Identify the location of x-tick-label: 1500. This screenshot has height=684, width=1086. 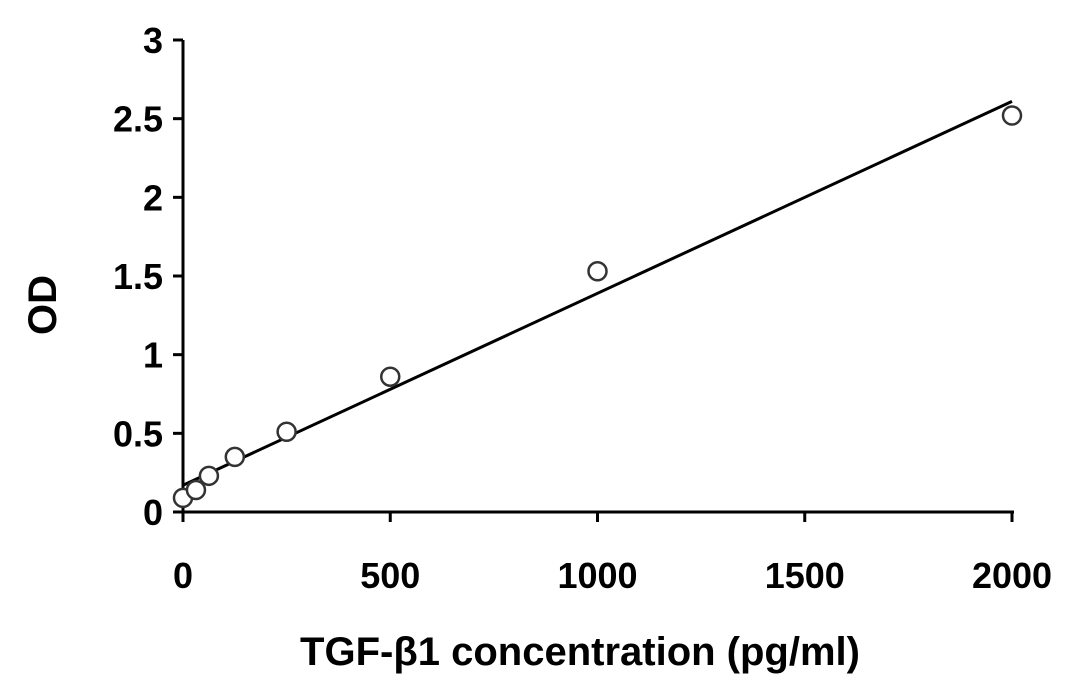
(805, 575).